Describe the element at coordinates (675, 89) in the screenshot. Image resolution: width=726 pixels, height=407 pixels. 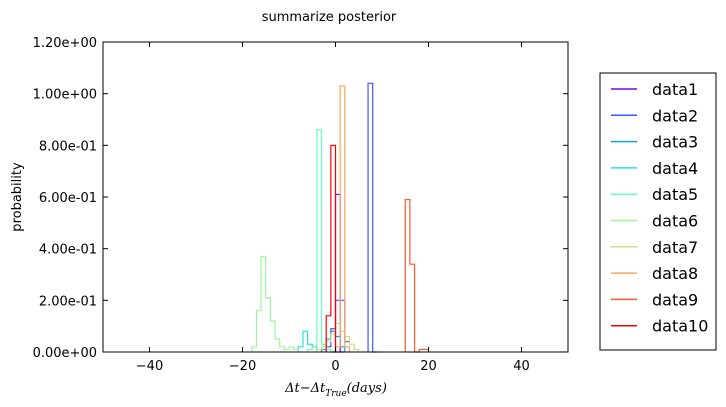
I see `legend-label-data1: data1` at that location.